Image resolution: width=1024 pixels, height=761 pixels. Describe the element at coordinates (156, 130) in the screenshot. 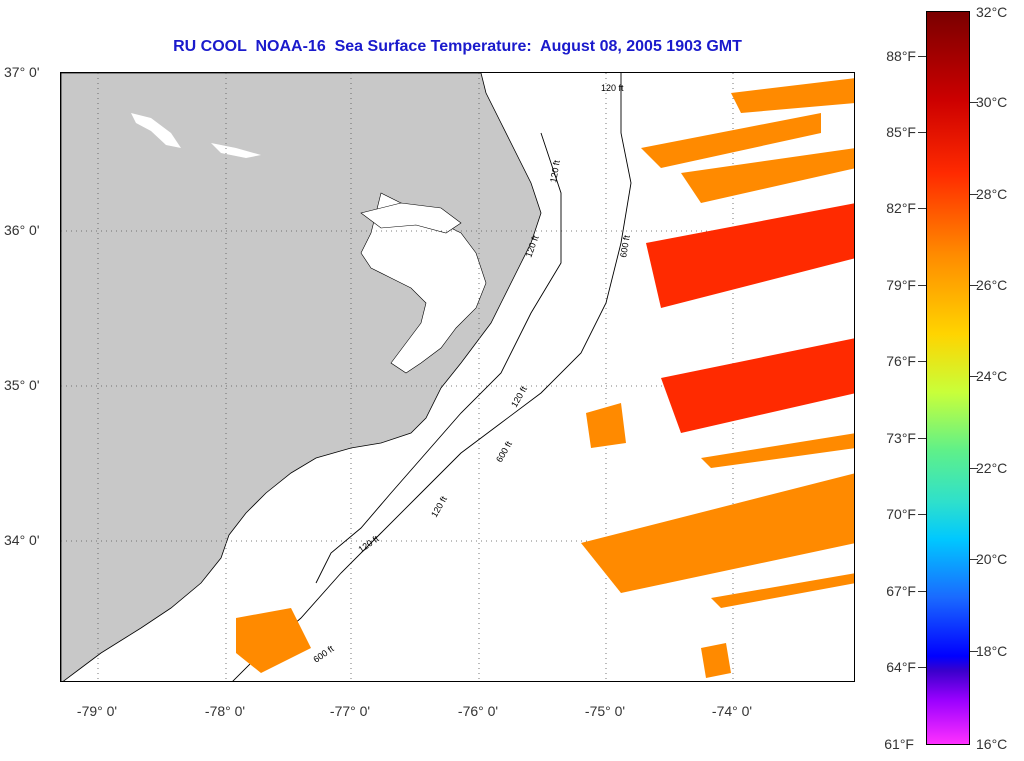

I see `lake-upper` at that location.